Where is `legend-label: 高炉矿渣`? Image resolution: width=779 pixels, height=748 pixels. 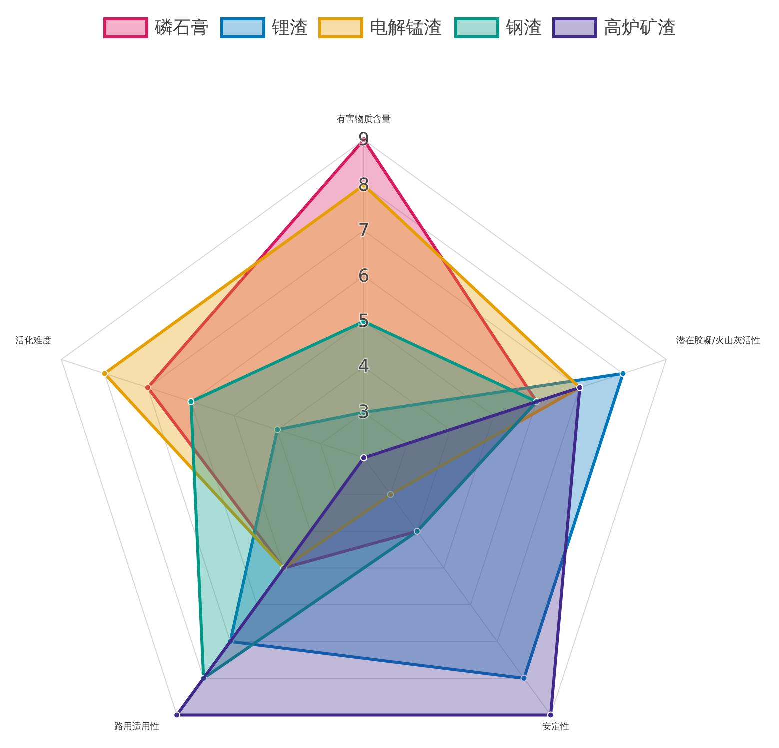
legend-label: 高炉矿渣 is located at coordinates (640, 28).